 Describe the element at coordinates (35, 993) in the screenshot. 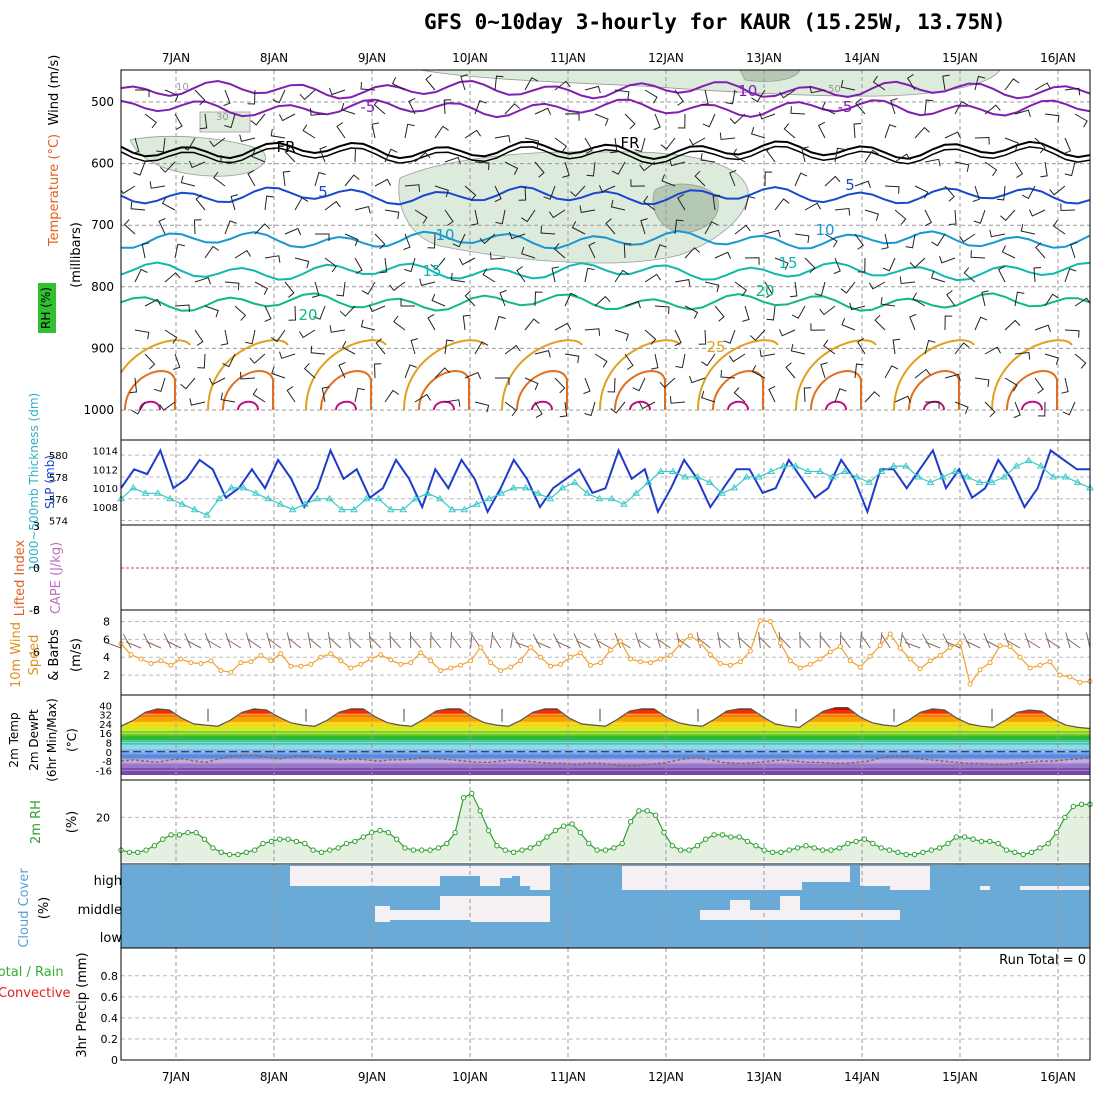

I see `precip-legend-convective: Convective` at that location.